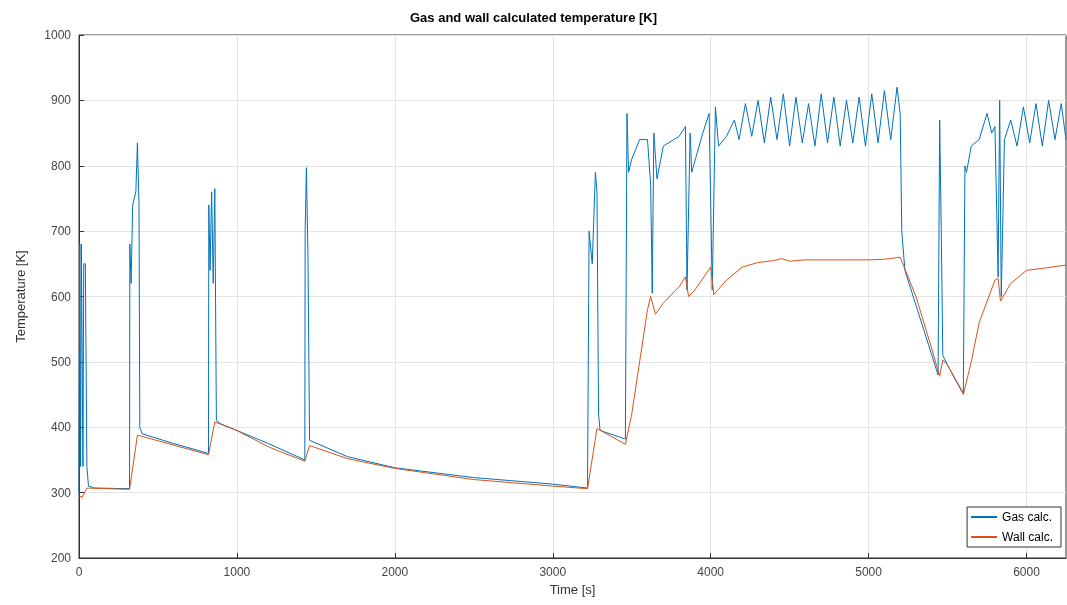 The image size is (1067, 605). What do you see at coordinates (711, 572) in the screenshot?
I see `x-tick-label: 4000` at bounding box center [711, 572].